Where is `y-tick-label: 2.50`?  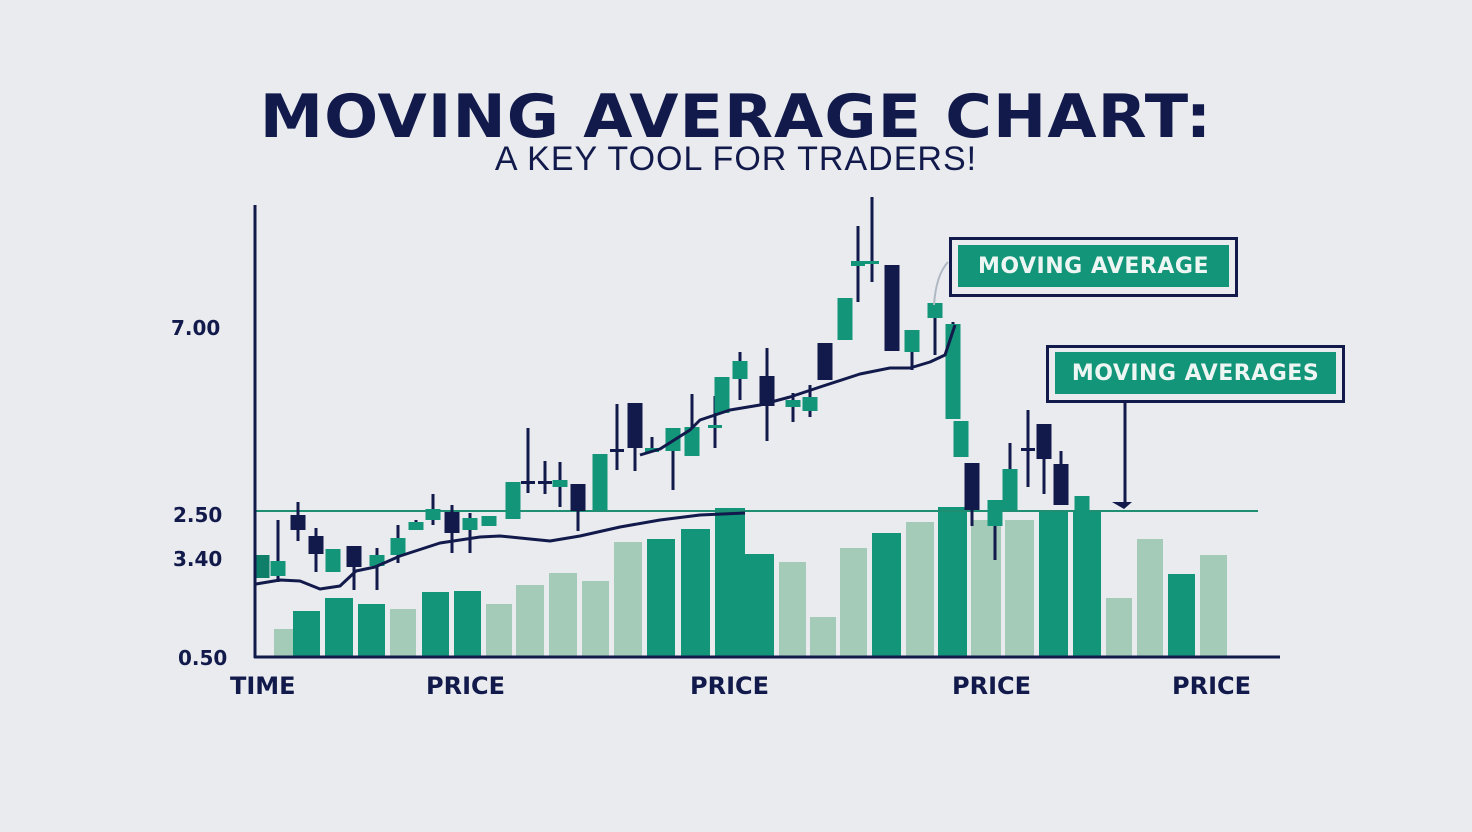 y-tick-label: 2.50 is located at coordinates (198, 515).